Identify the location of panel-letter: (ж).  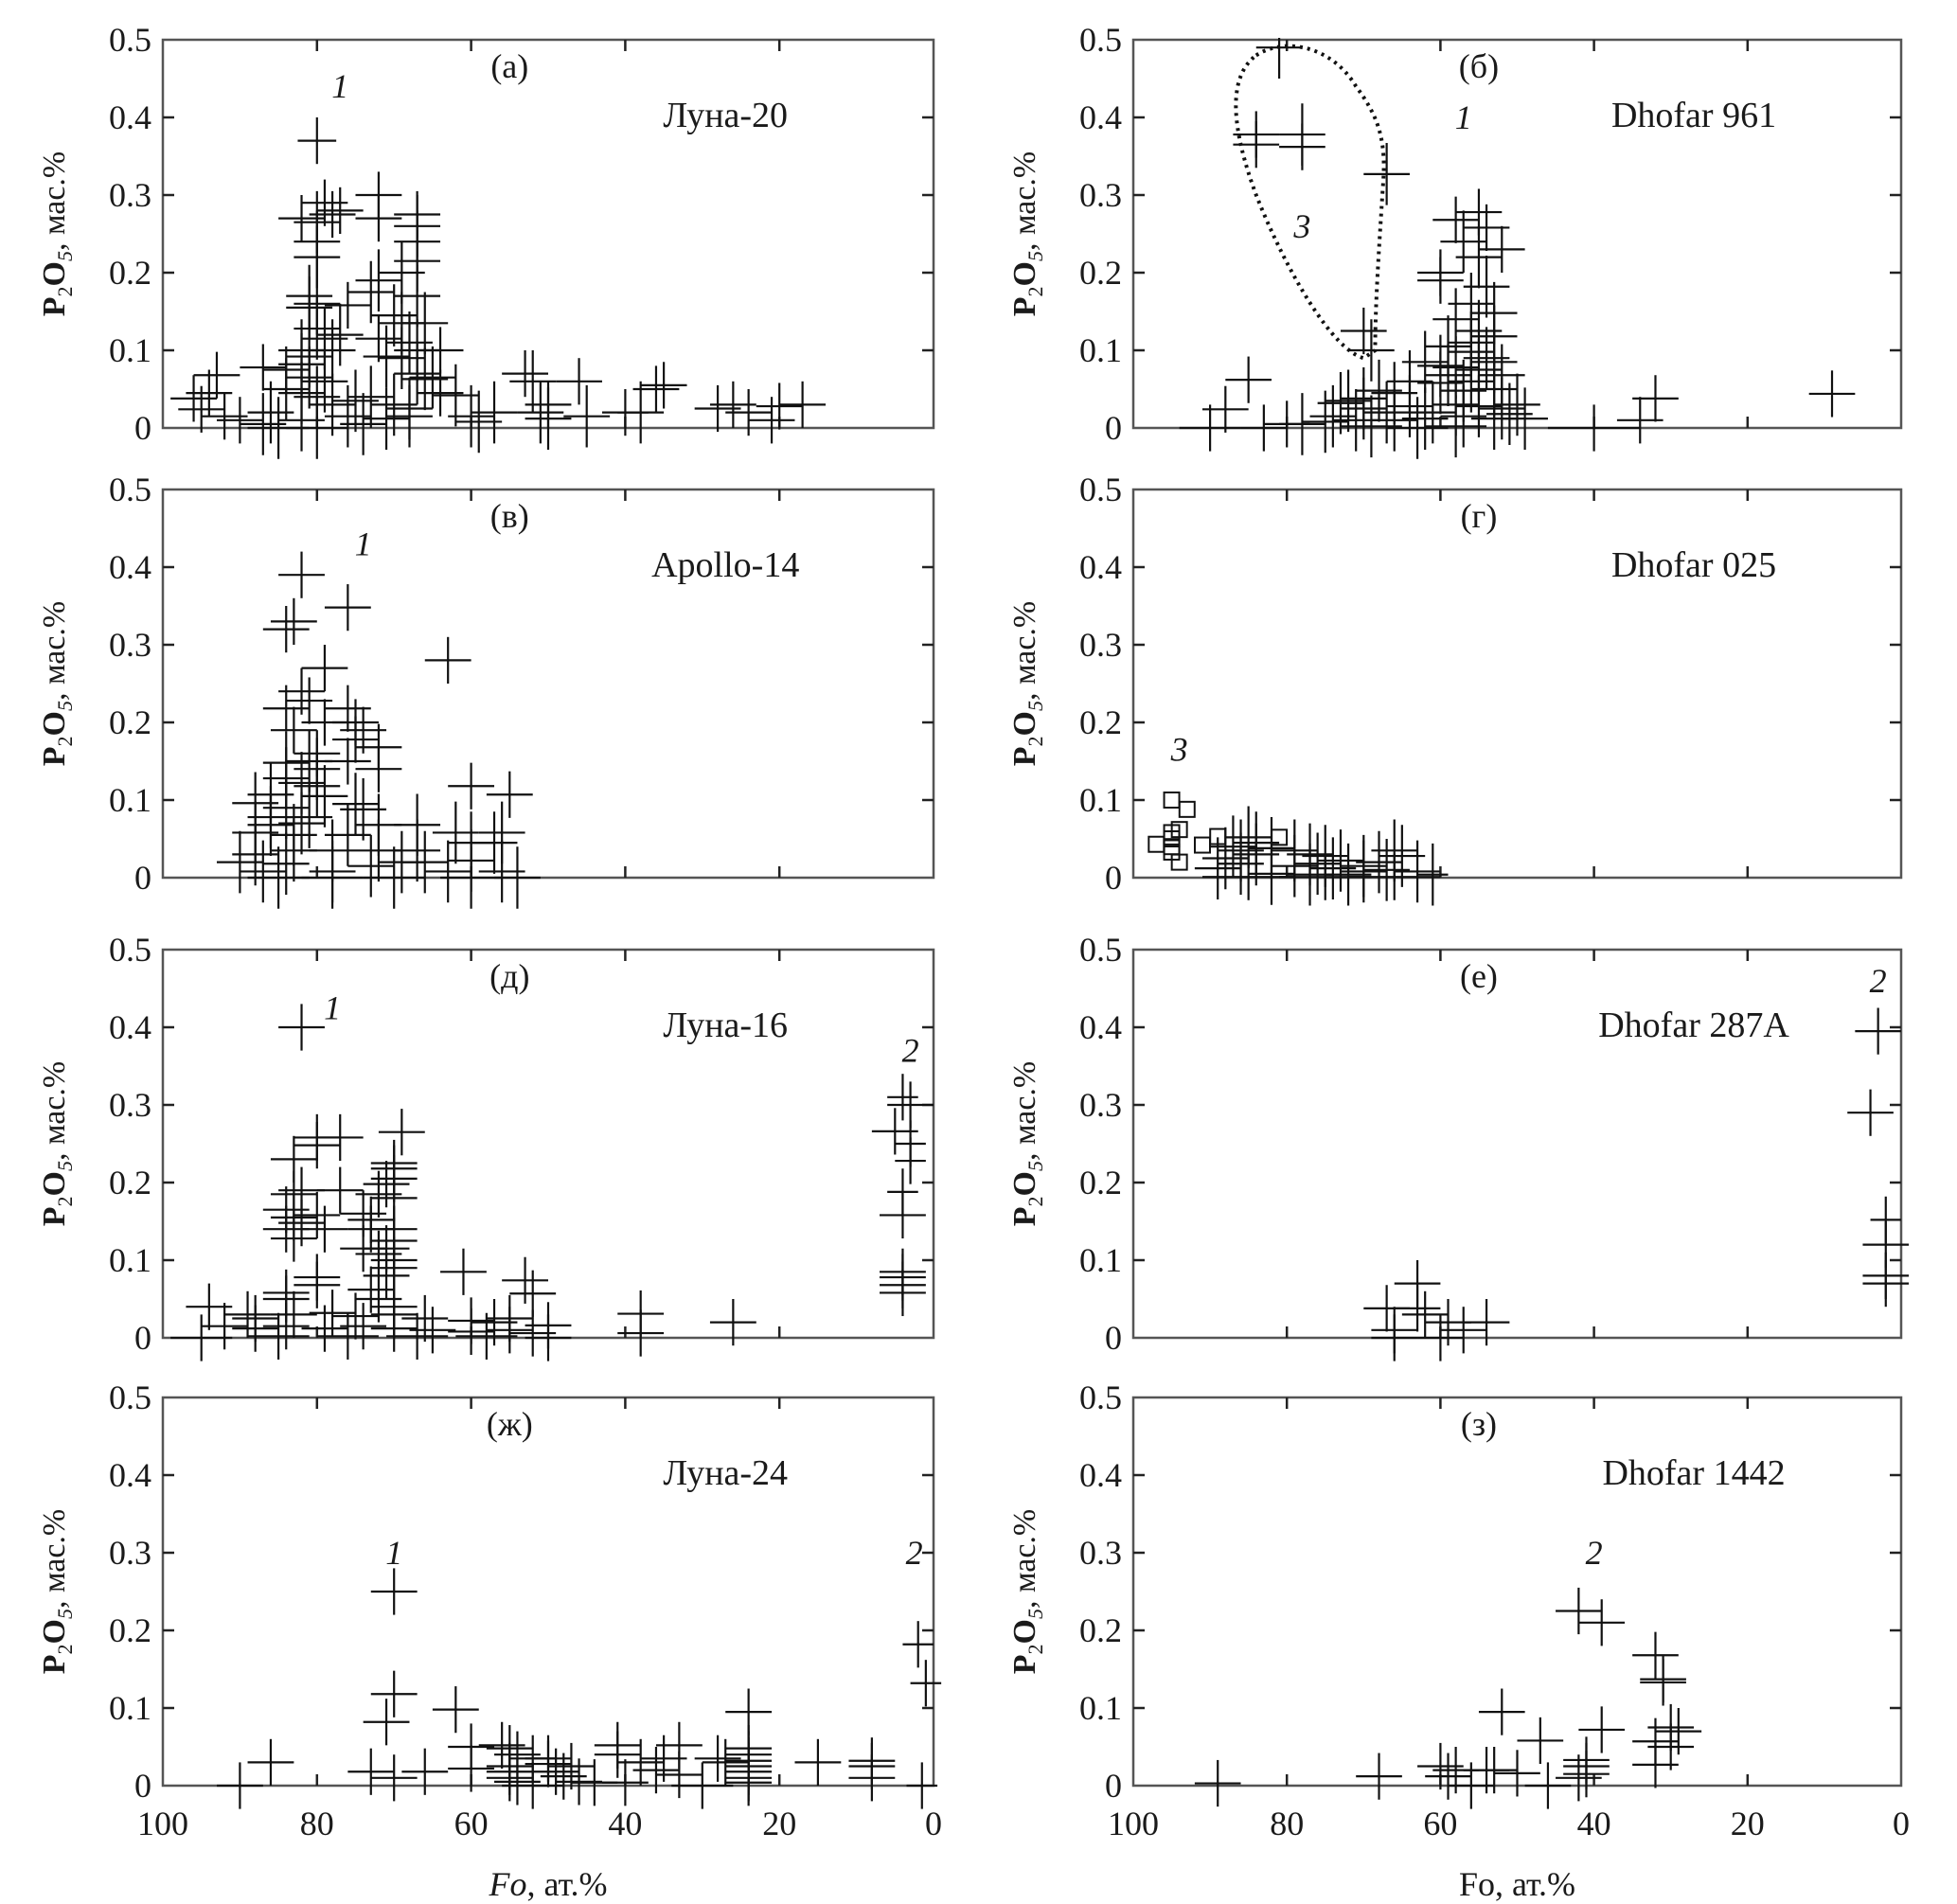
(510, 1424).